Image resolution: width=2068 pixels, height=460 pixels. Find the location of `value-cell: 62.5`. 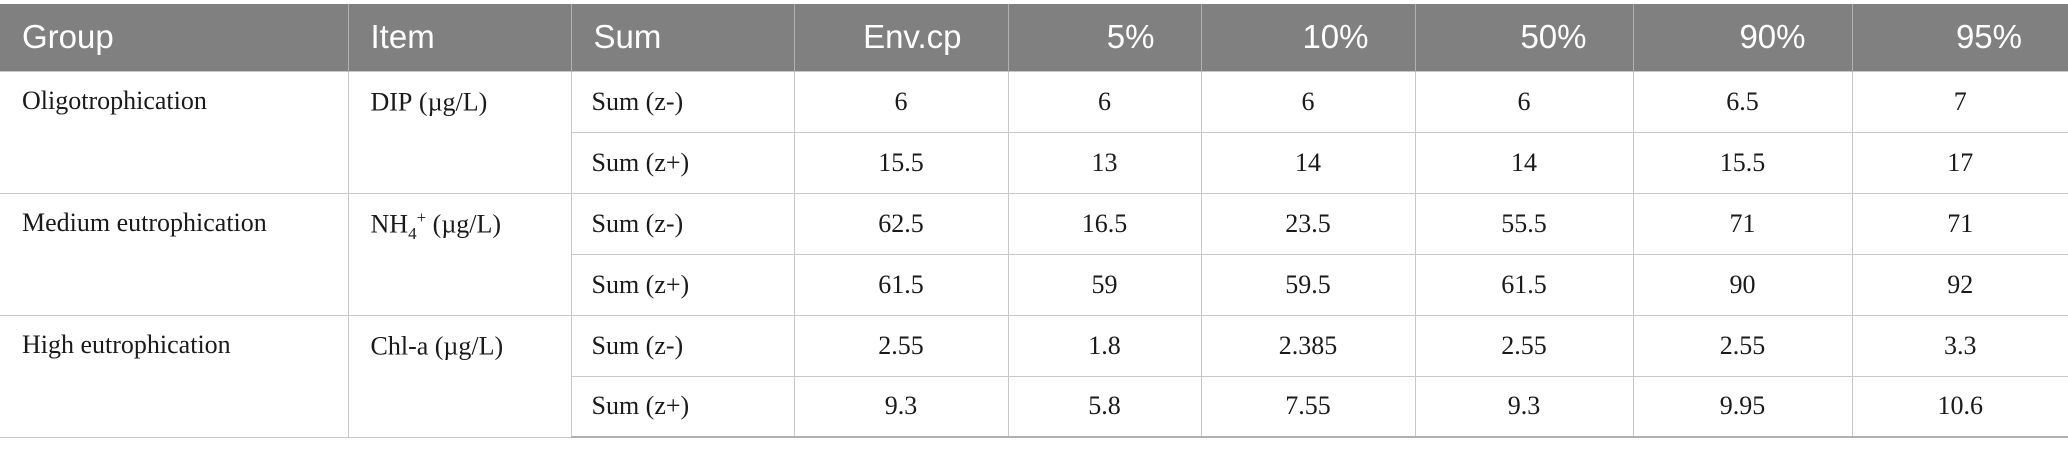

value-cell: 62.5 is located at coordinates (901, 223).